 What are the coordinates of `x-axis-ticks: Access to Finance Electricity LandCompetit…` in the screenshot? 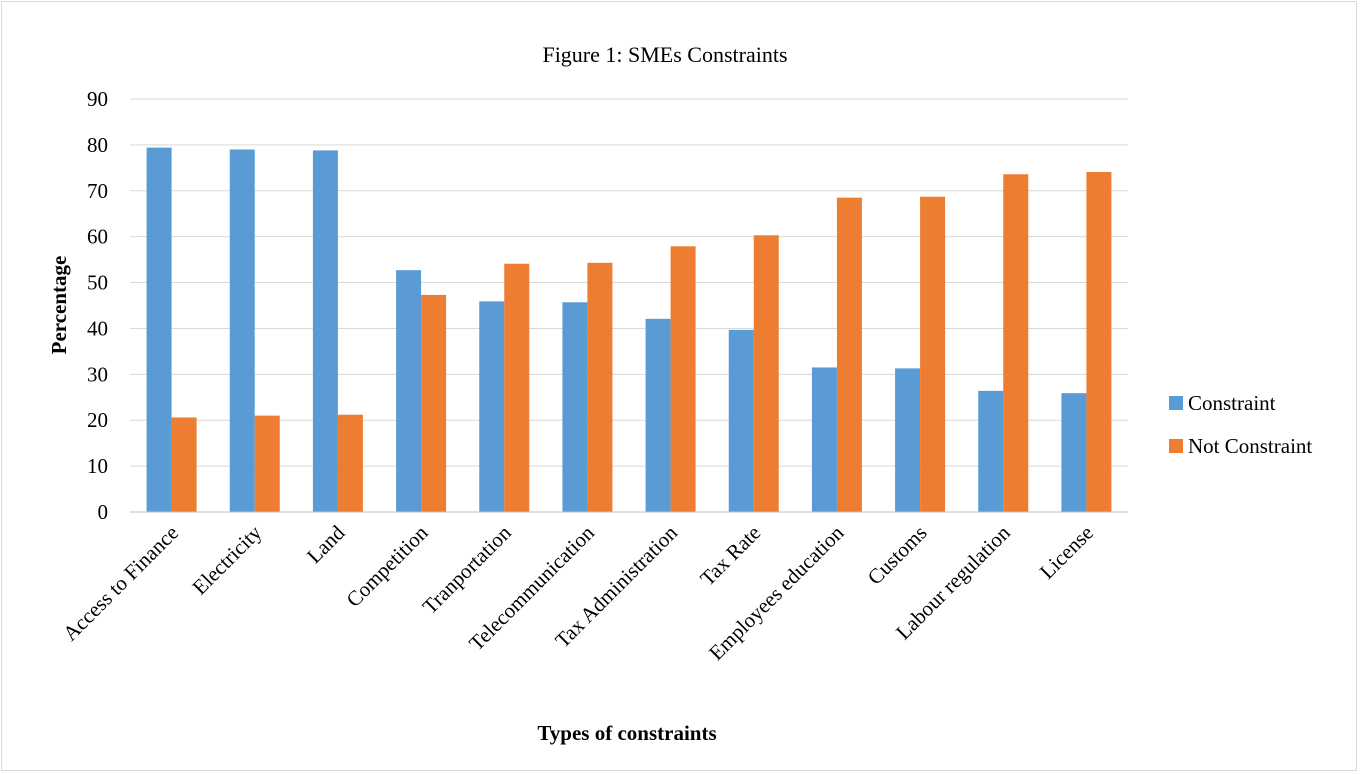 It's located at (578, 592).